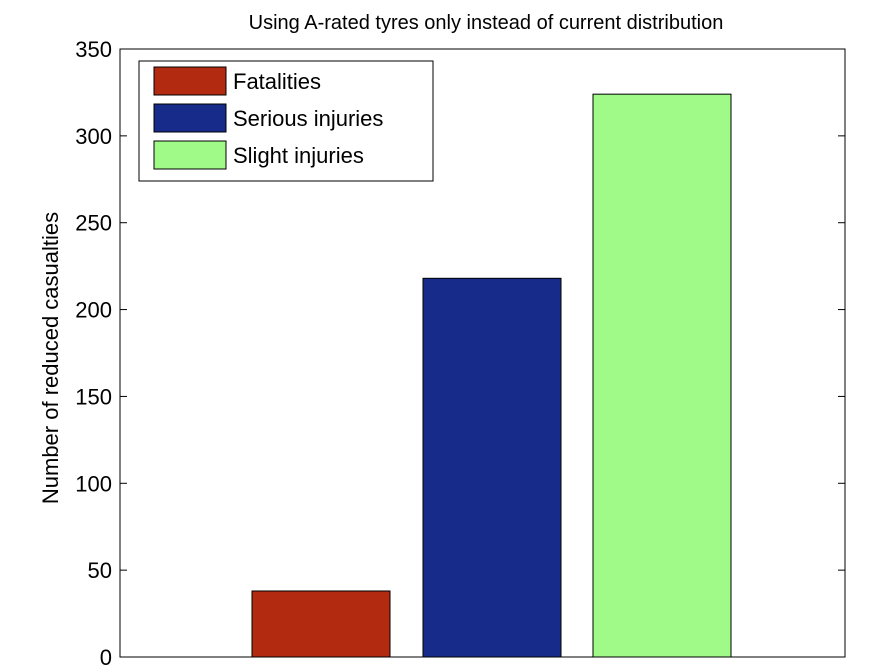  What do you see at coordinates (190, 155) in the screenshot?
I see `legend-swatch-slight-injuries` at bounding box center [190, 155].